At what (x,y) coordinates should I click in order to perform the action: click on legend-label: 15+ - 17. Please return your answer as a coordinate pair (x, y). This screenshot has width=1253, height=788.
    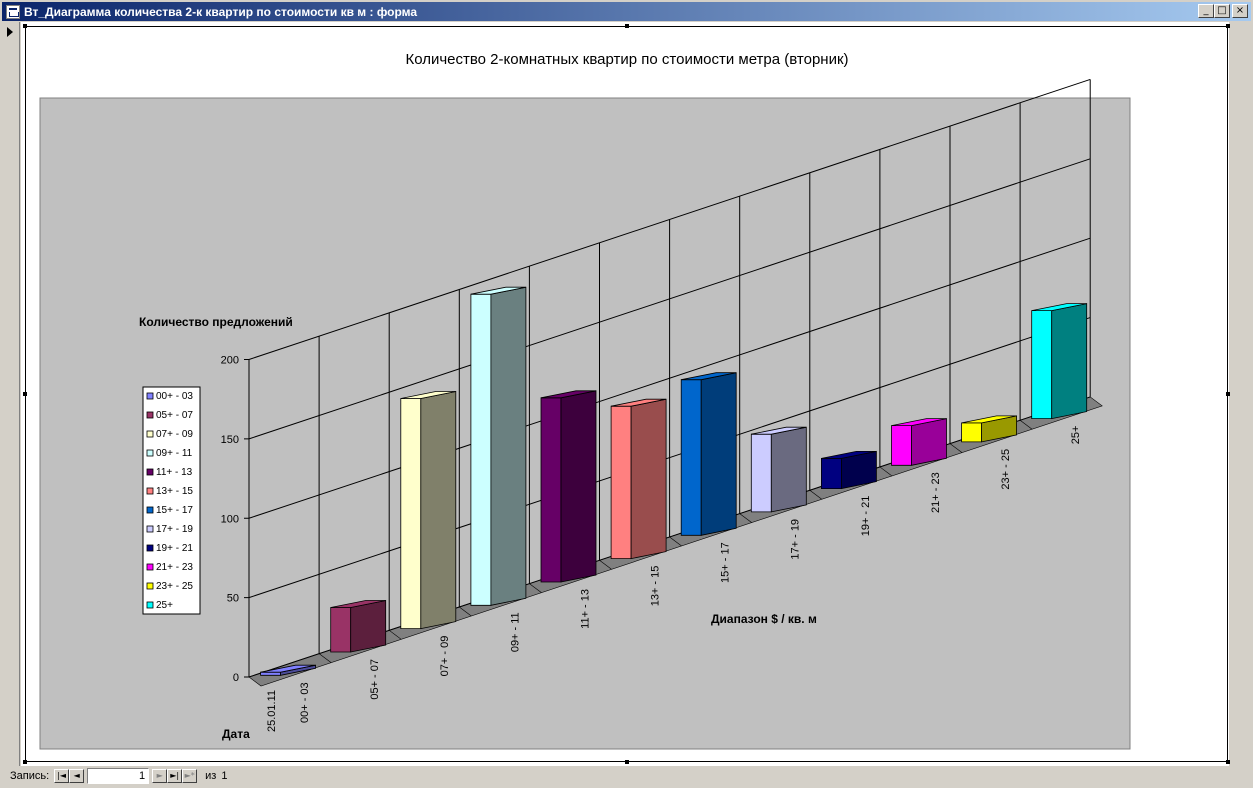
    Looking at the image, I should click on (174, 510).